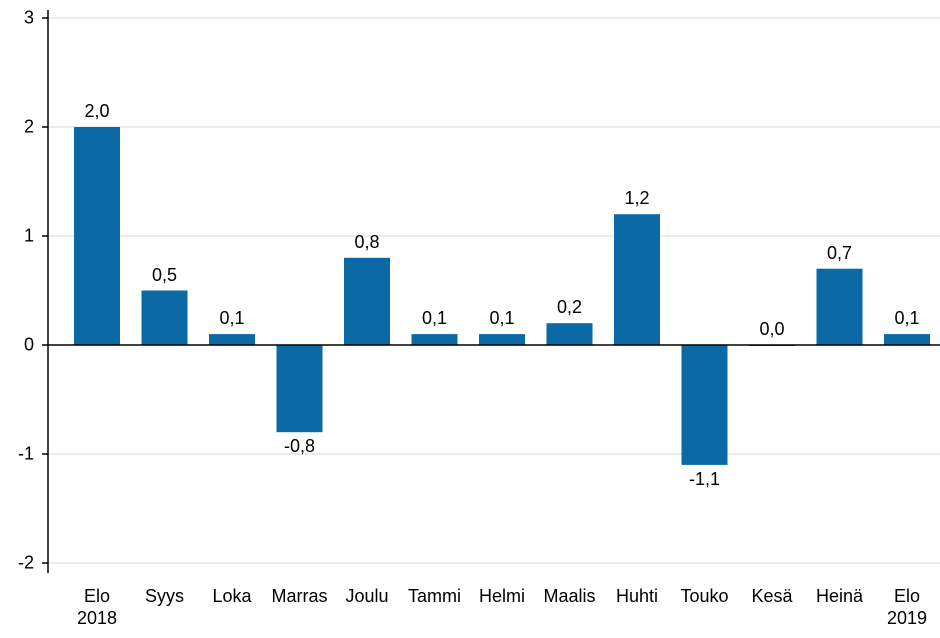 The height and width of the screenshot is (638, 940). I want to click on x-tick-label: Loka, so click(232, 596).